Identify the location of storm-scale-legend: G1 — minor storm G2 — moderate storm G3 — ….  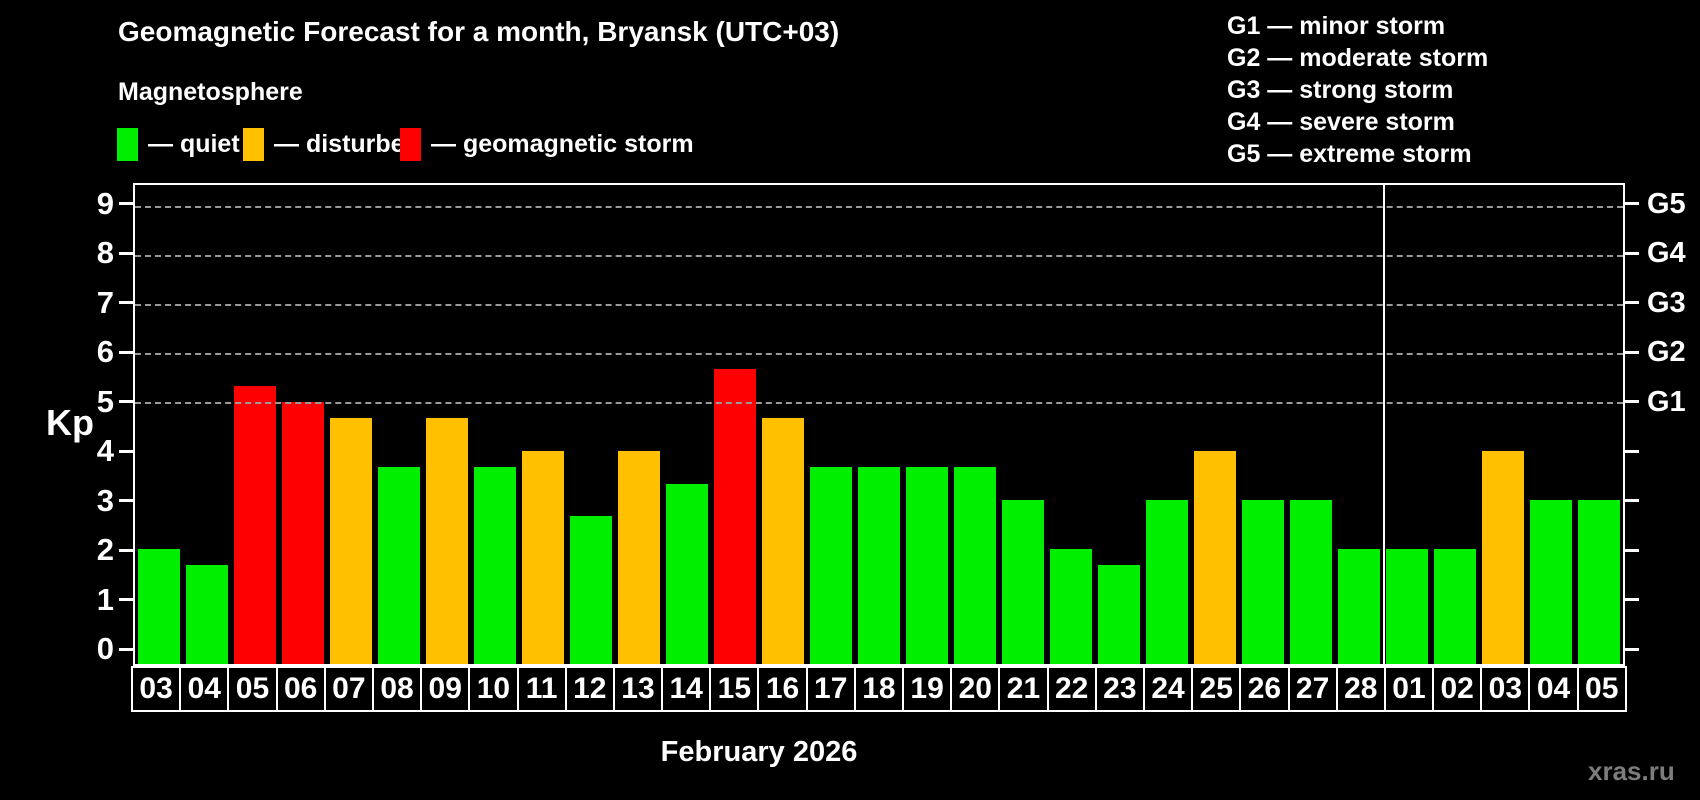
(1357, 90).